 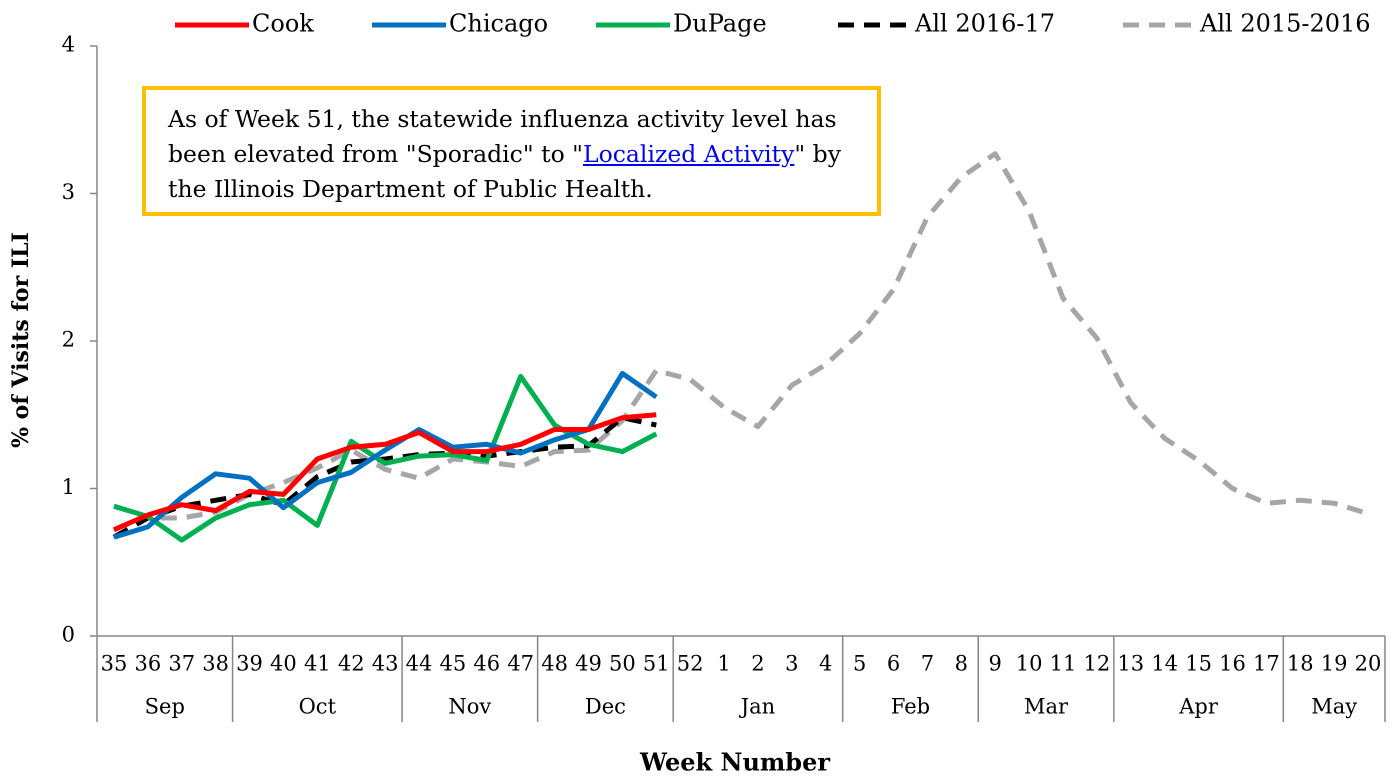 What do you see at coordinates (1097, 664) in the screenshot?
I see `x-tick-label: 12` at bounding box center [1097, 664].